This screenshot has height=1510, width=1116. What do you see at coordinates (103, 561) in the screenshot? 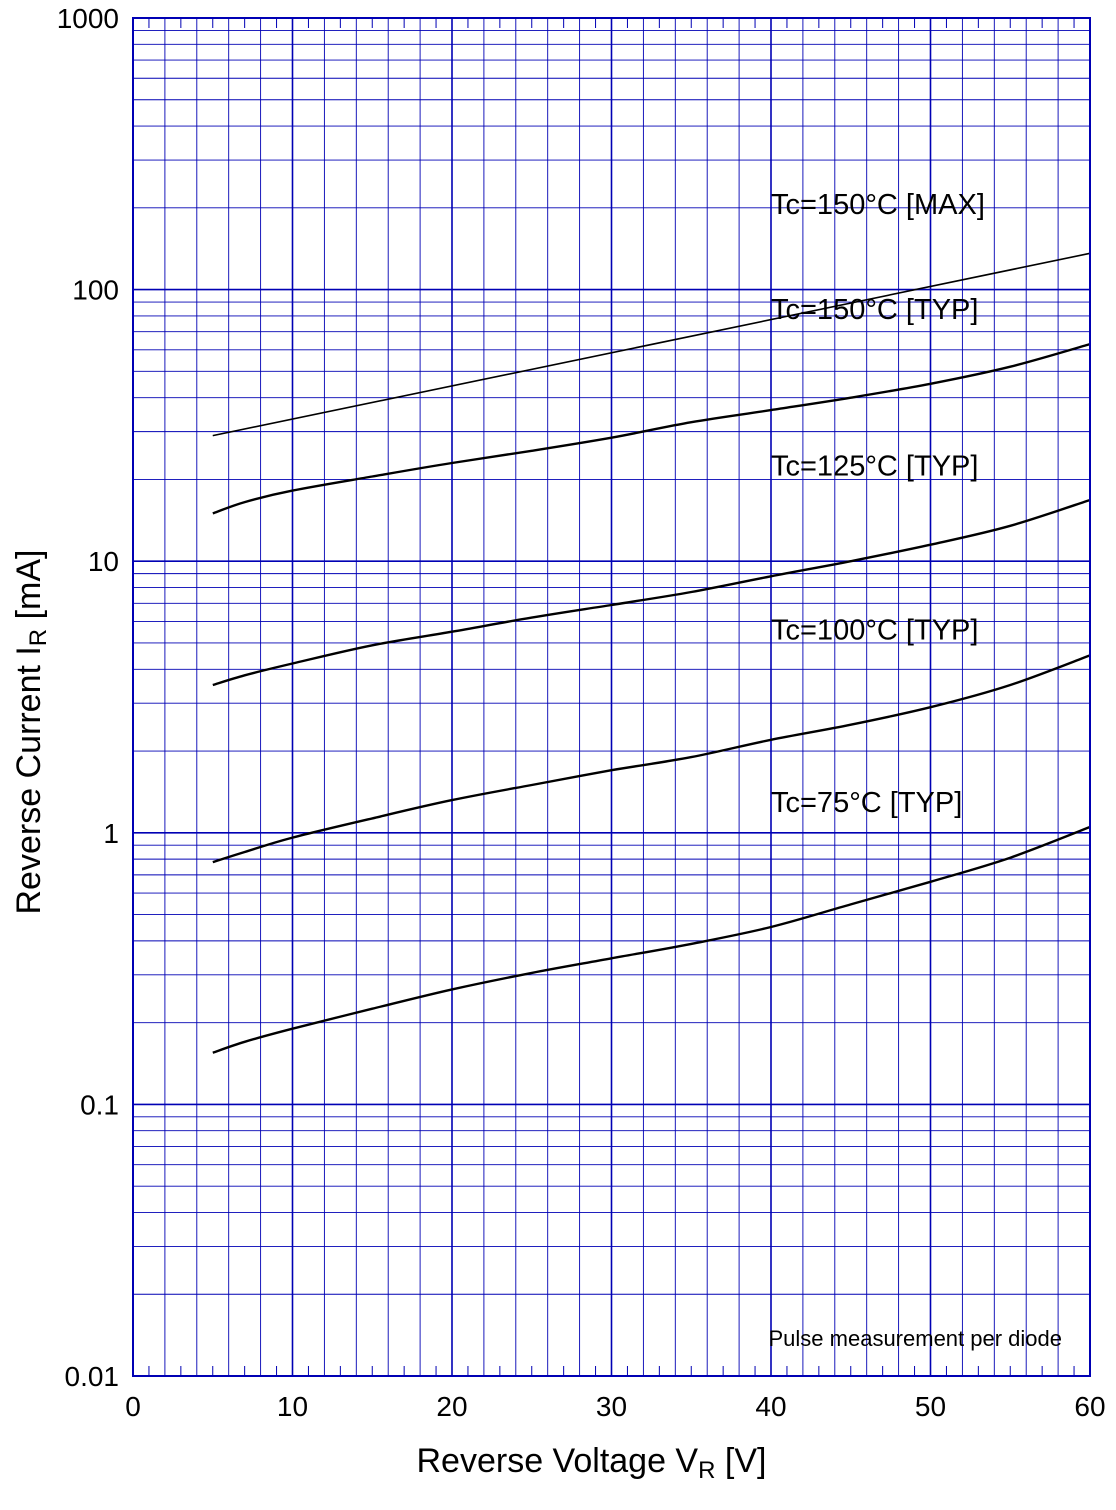
I see `y-tick-label: 10` at bounding box center [103, 561].